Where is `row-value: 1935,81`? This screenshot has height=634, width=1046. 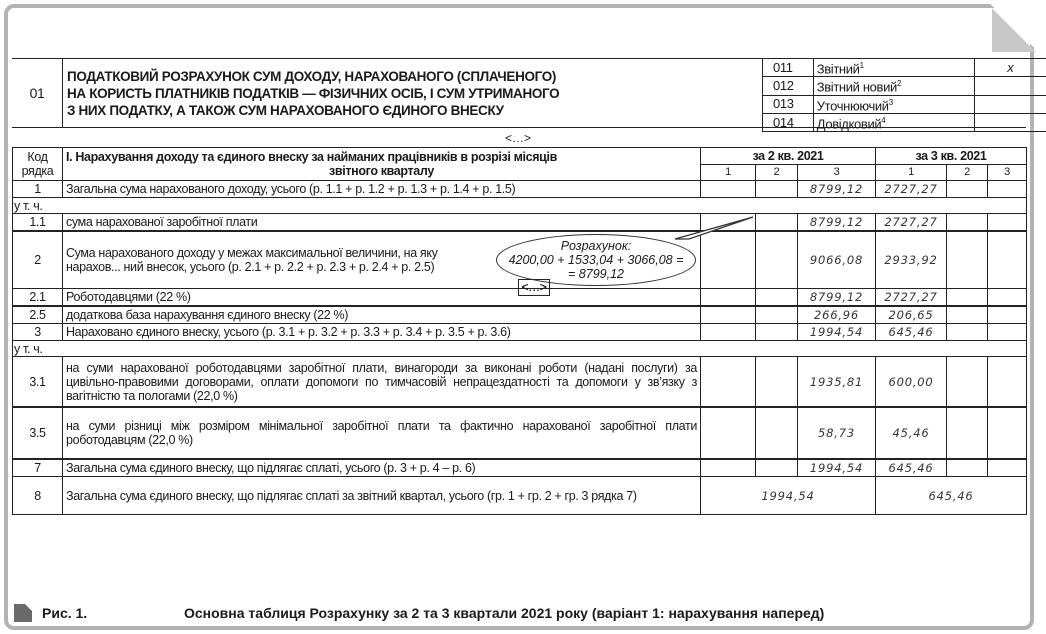
row-value: 1935,81 is located at coordinates (836, 381).